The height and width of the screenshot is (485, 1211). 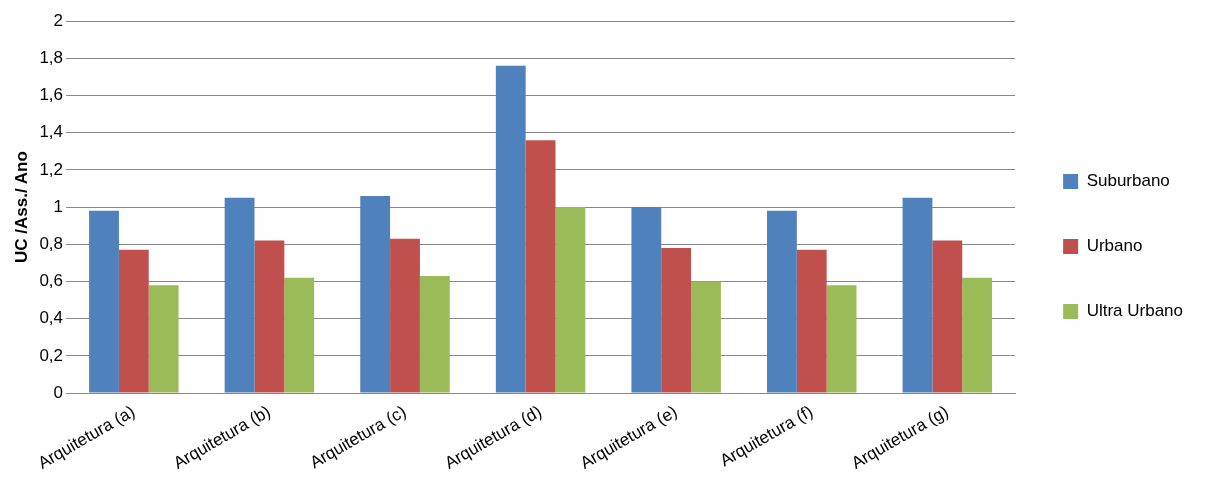 I want to click on y-axis-title: UC /Ass./ Ano, so click(x=21, y=207).